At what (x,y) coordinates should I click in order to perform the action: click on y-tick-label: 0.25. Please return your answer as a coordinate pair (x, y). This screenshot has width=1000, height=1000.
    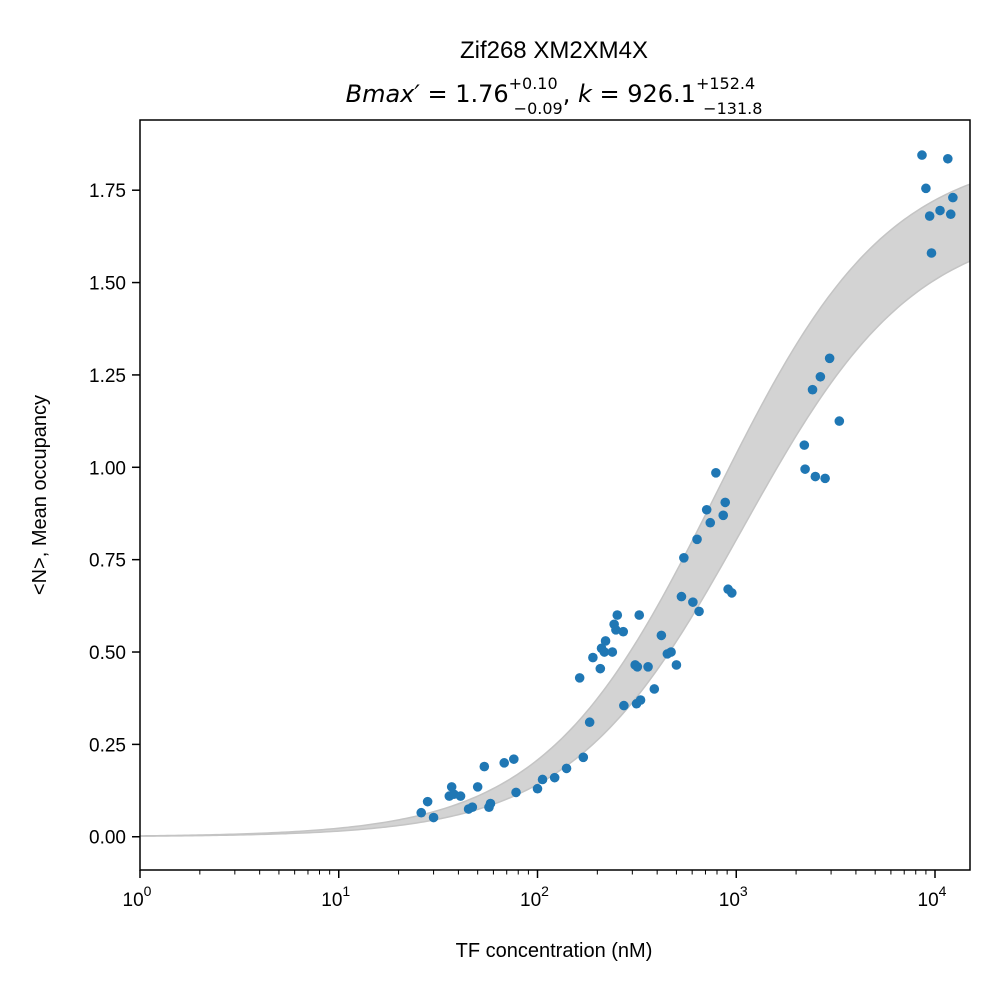
    Looking at the image, I should click on (107, 745).